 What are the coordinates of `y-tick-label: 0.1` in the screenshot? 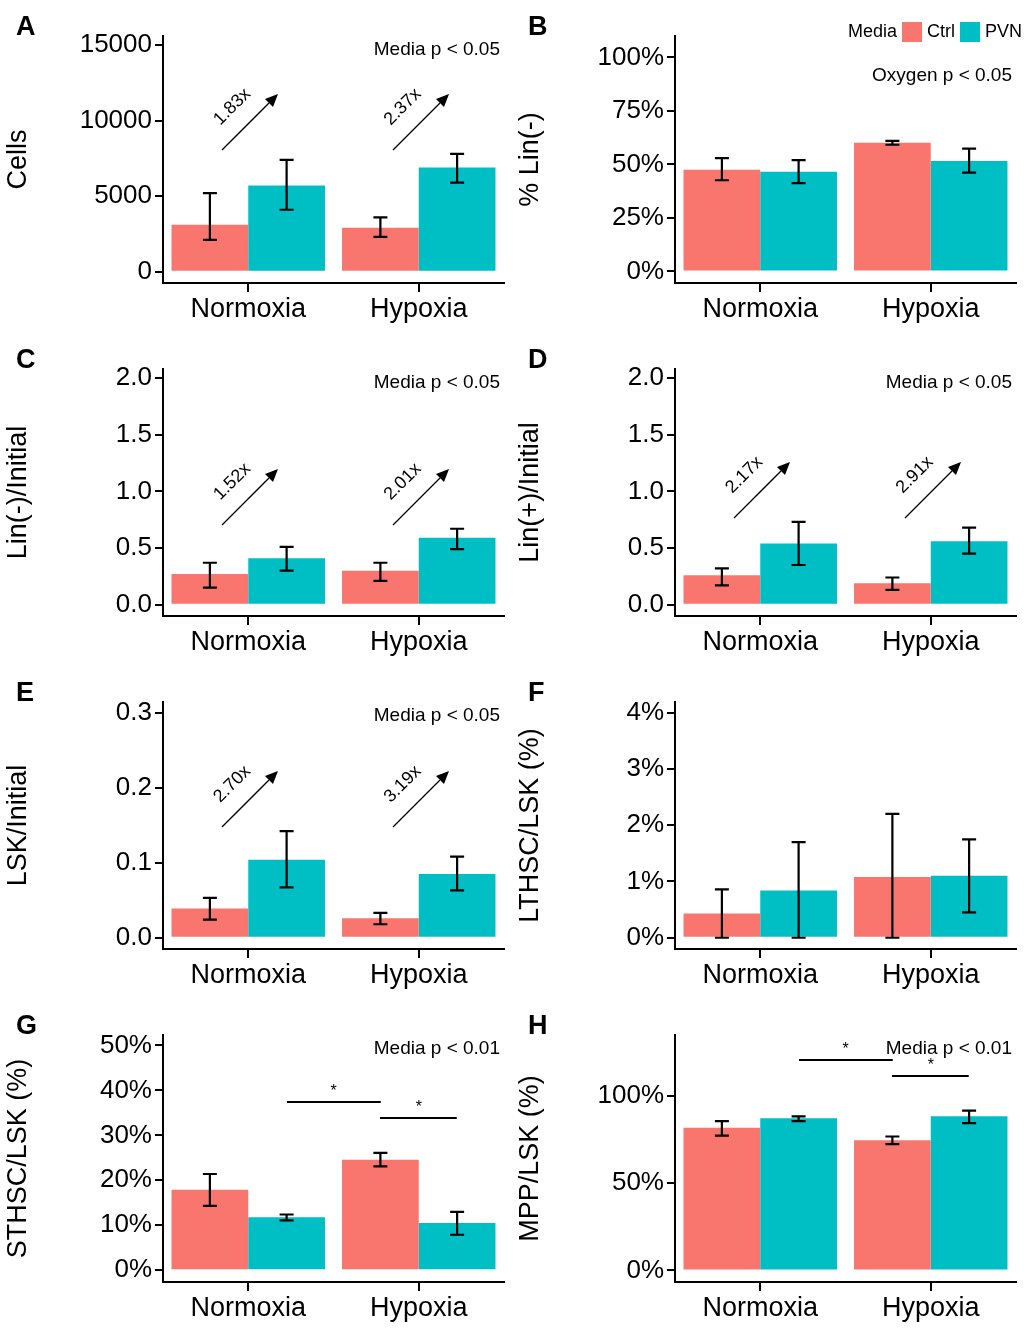 It's located at (133, 860).